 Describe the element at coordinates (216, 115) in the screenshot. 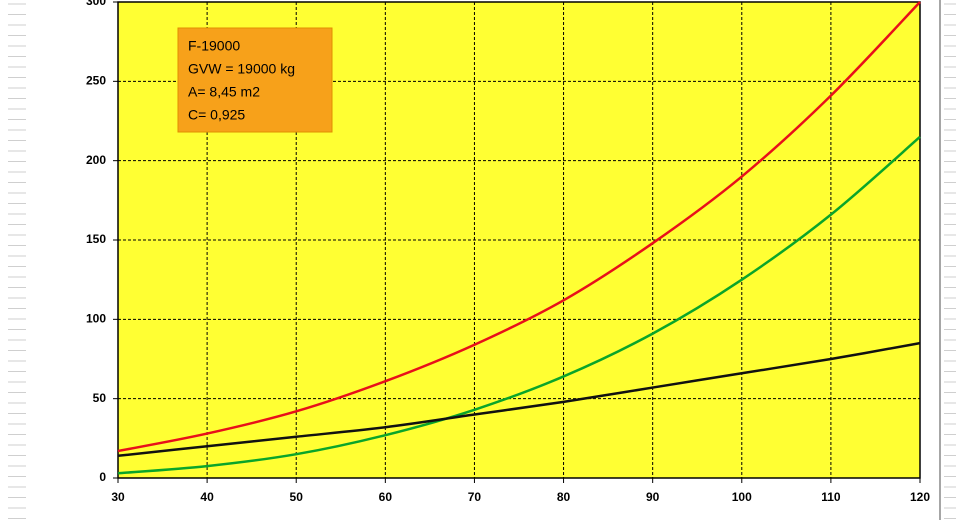

I see `annotation-line: C= 0,925` at that location.